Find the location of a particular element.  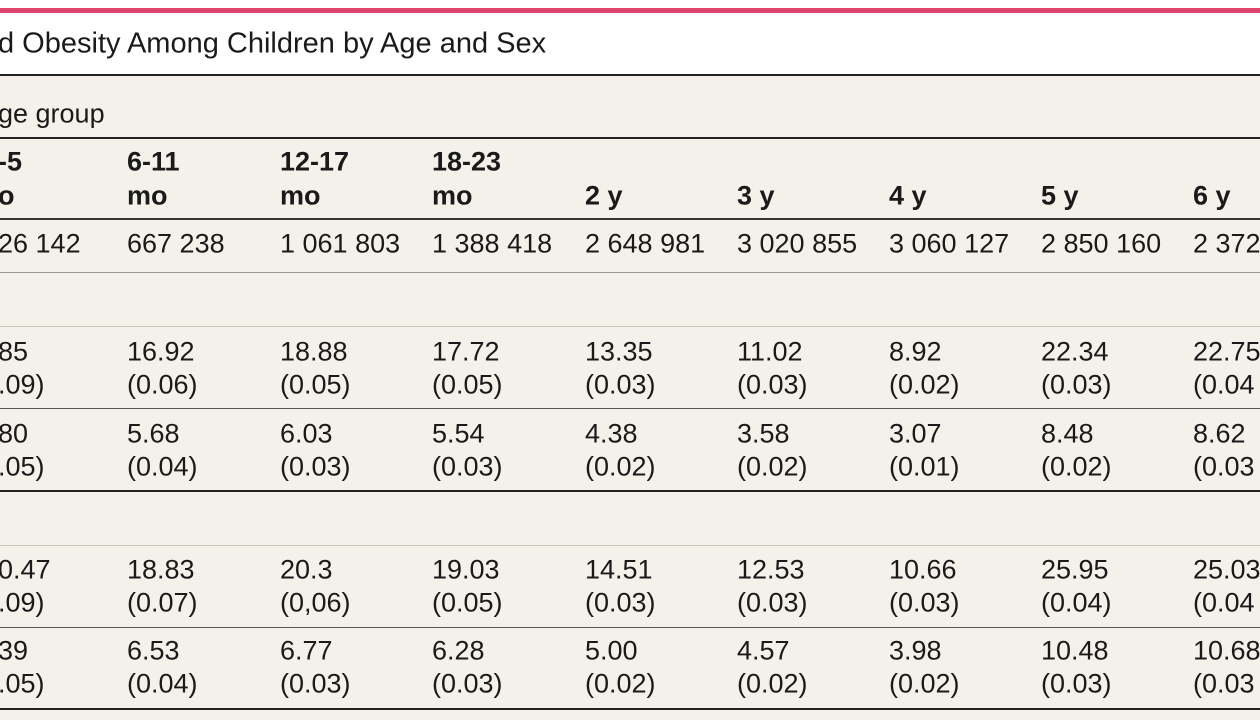

value-cell: 10.68 is located at coordinates (1226, 650).